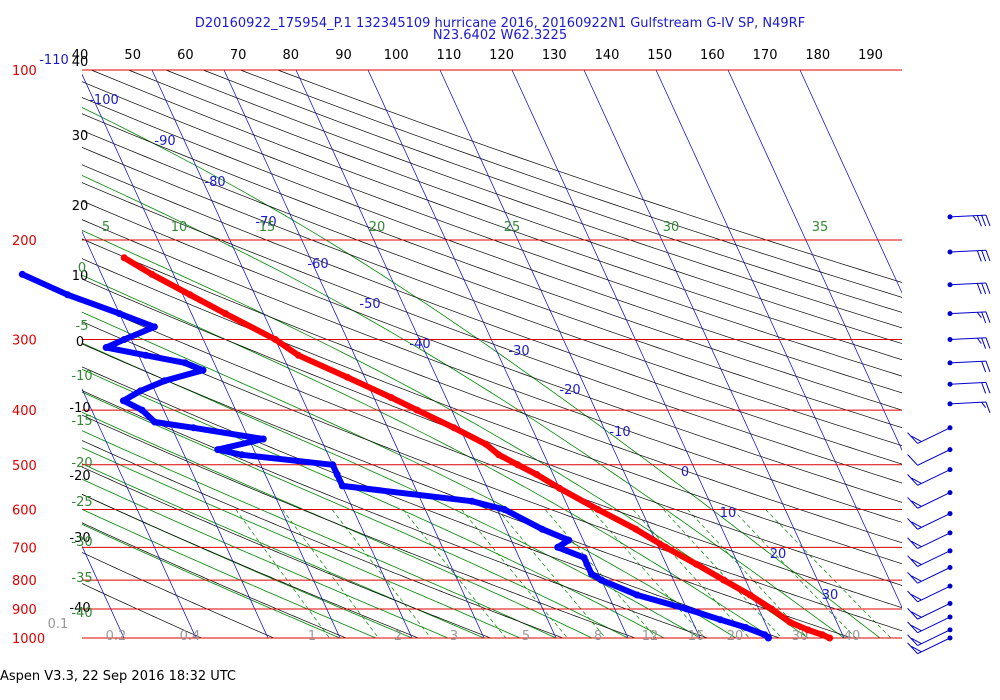 This screenshot has width=1000, height=700. Describe the element at coordinates (179, 227) in the screenshot. I see `dry-adiabat-label: 10` at that location.